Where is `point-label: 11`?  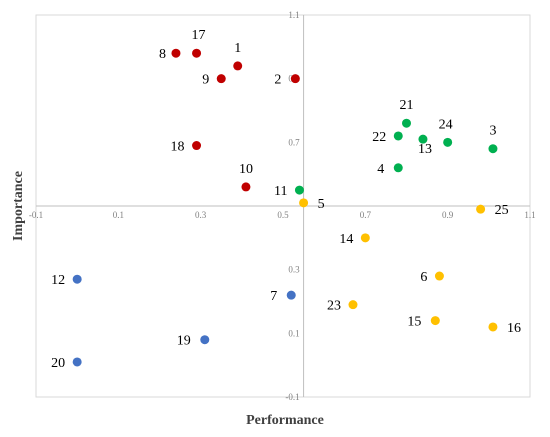 point-label: 11 is located at coordinates (280, 191).